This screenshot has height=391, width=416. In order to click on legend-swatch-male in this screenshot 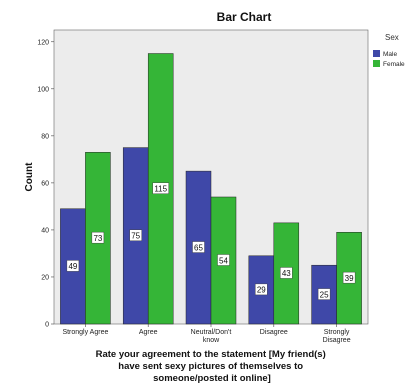, I will do `click(376, 53)`.